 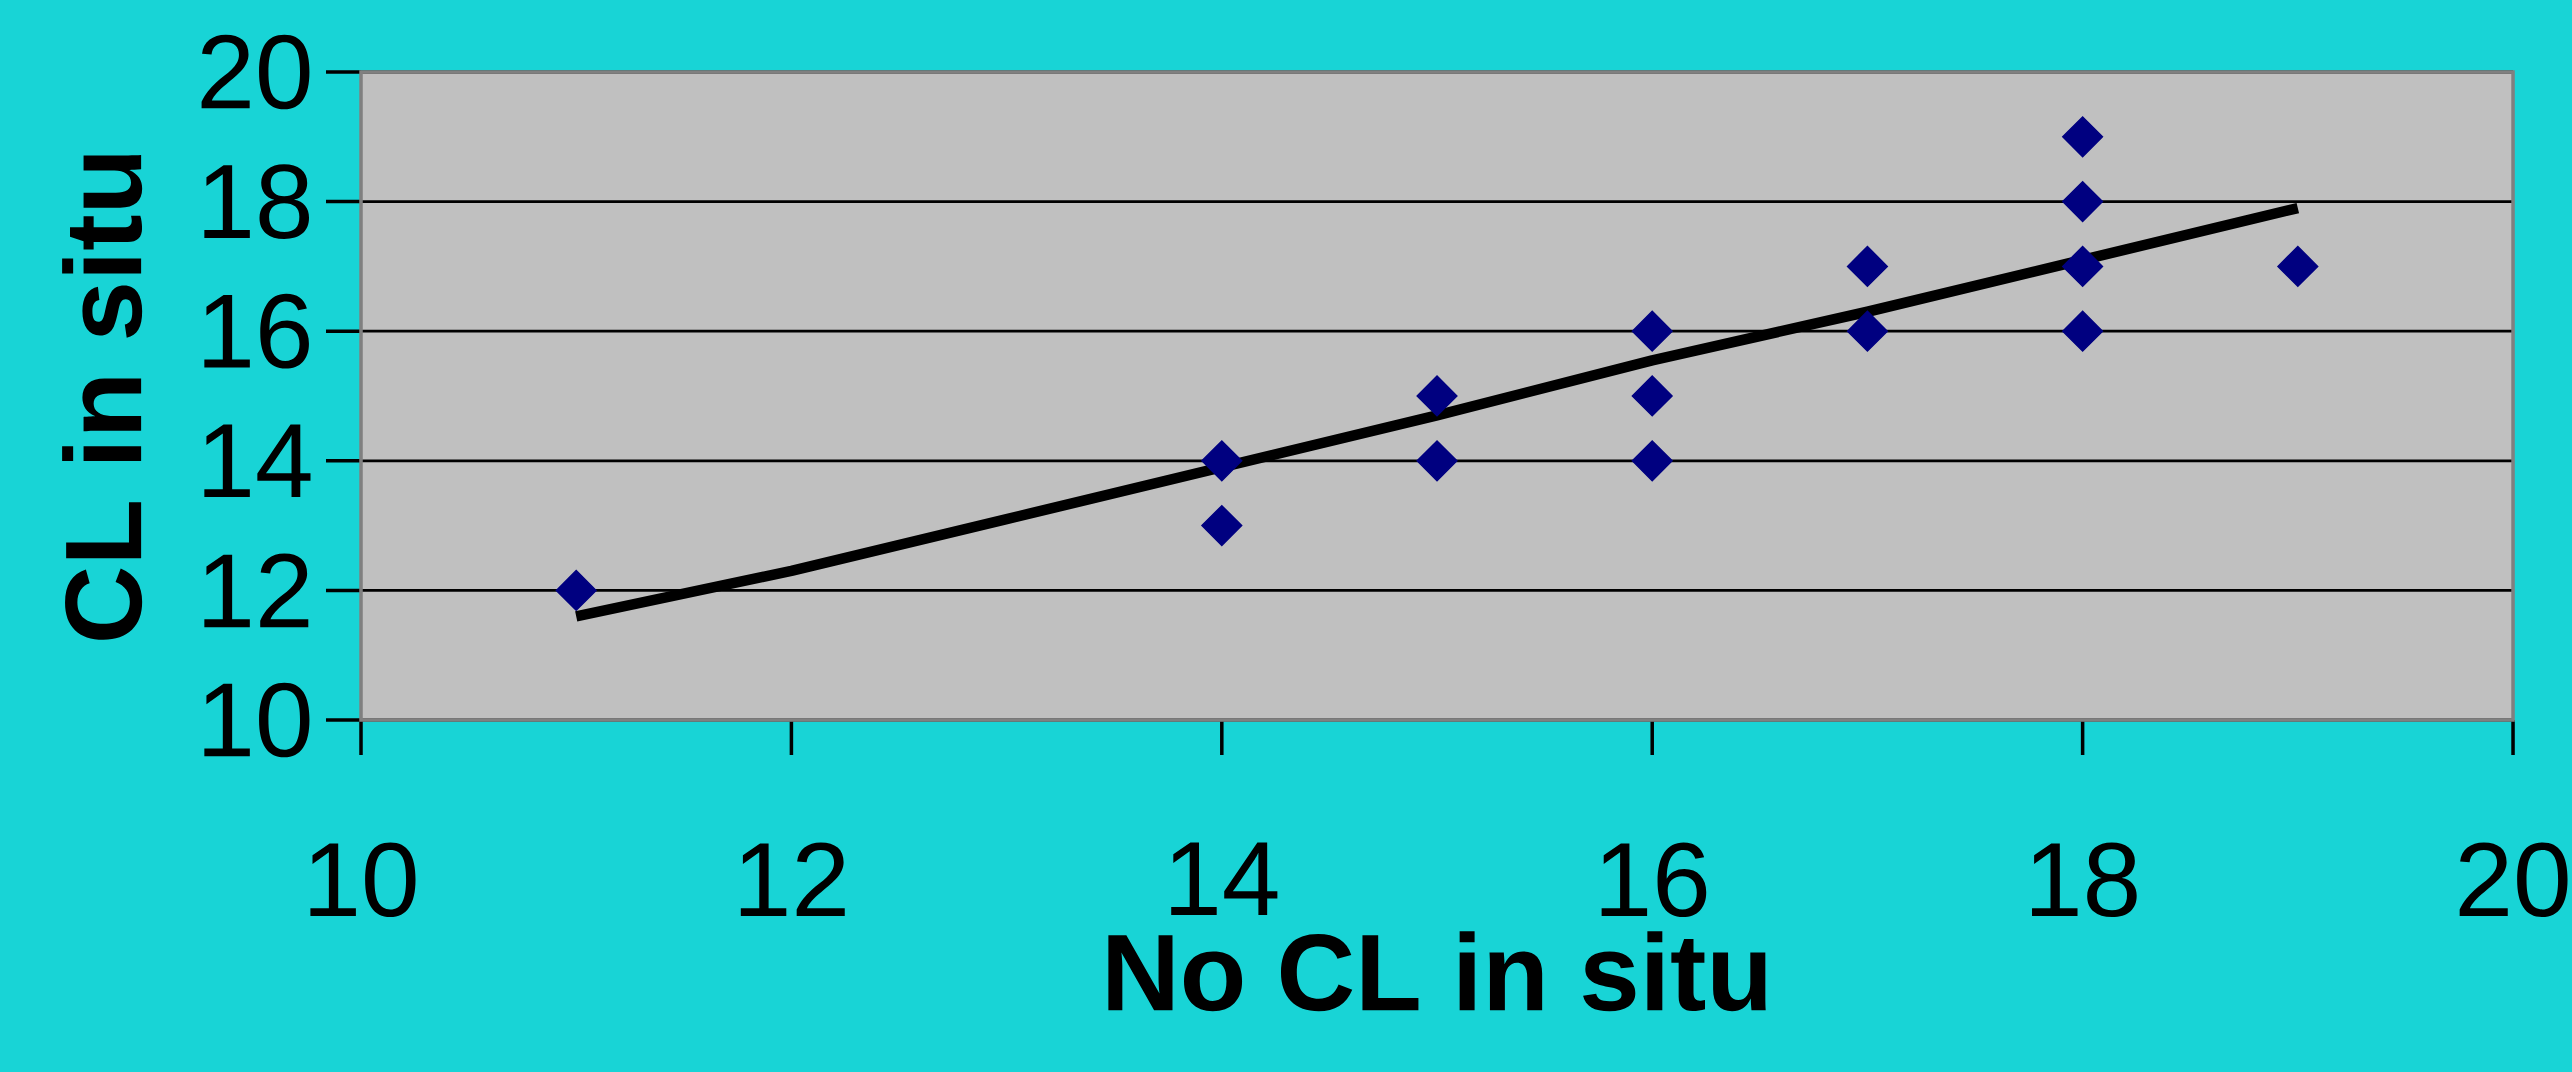 I want to click on x-tick-label: 14, so click(x=1224, y=878).